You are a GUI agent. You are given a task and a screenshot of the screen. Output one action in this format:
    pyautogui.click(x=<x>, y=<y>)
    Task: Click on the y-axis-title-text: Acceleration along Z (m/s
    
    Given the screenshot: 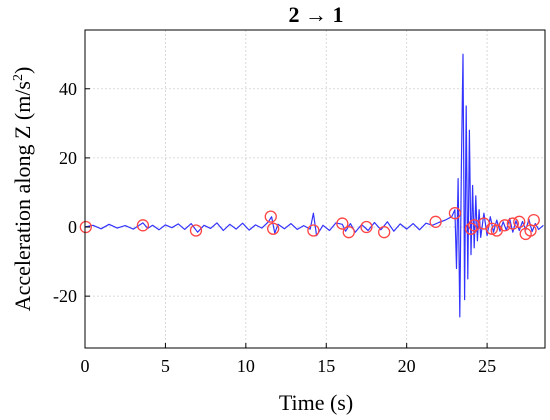 What is the action you would take?
    pyautogui.click(x=22, y=196)
    